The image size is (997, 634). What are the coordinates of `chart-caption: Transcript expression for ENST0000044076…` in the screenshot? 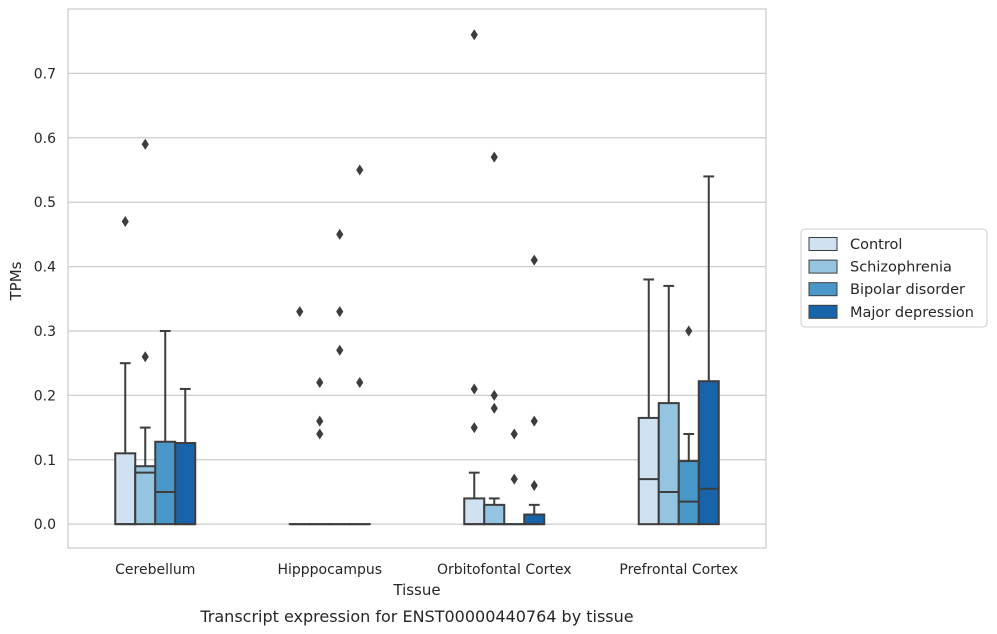 It's located at (416, 616).